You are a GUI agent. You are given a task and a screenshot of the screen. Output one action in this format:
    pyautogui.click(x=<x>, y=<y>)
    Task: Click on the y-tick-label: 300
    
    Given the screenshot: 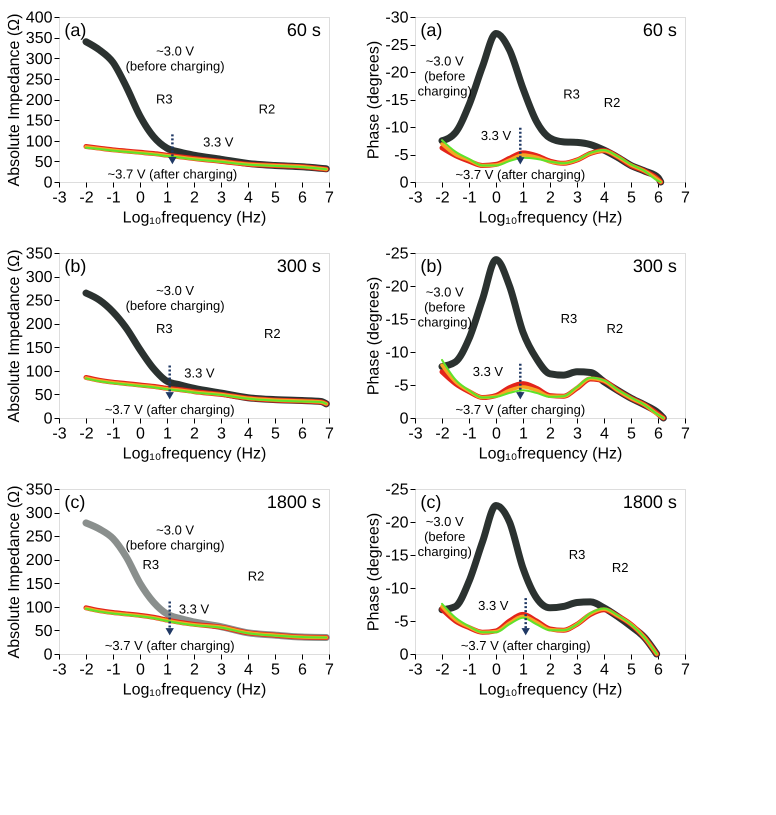 What is the action you would take?
    pyautogui.click(x=39, y=59)
    